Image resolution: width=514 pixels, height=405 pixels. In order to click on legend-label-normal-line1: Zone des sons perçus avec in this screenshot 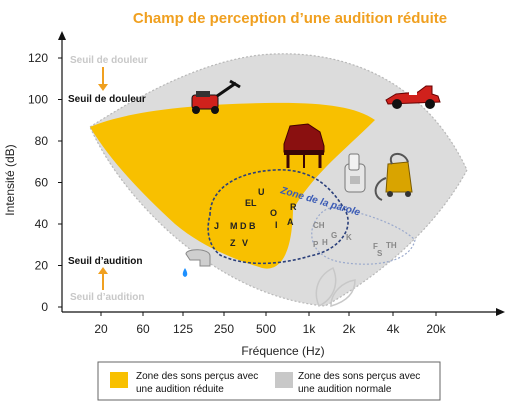, I will do `click(359, 376)`.